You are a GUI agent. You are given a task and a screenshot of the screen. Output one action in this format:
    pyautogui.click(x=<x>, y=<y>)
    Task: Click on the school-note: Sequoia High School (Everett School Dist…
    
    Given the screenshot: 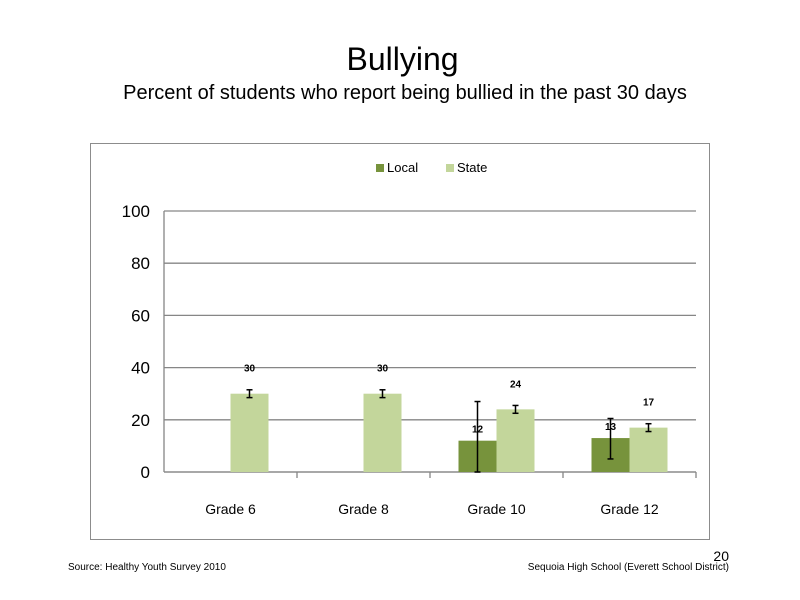 What is the action you would take?
    pyautogui.click(x=628, y=567)
    